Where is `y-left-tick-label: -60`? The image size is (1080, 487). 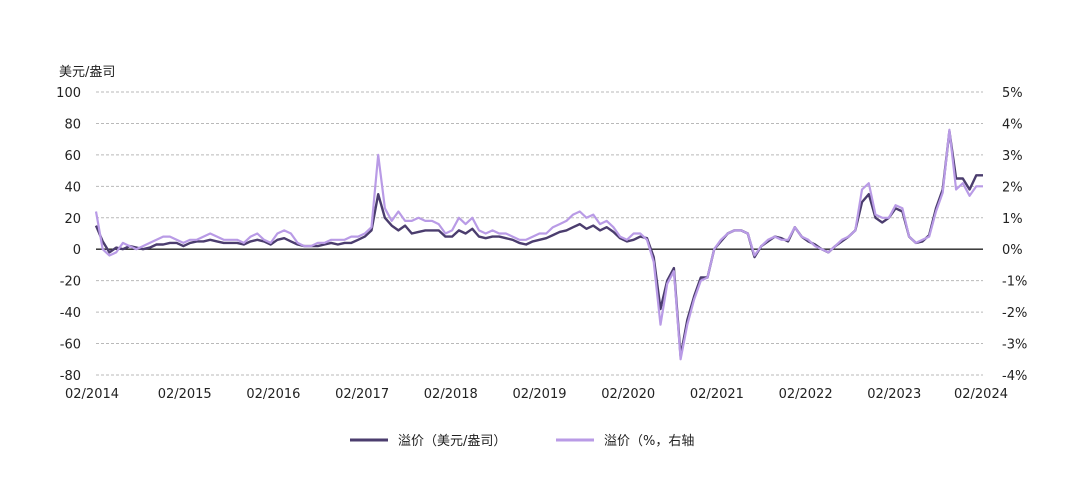 y-left-tick-label: -60 is located at coordinates (70, 345).